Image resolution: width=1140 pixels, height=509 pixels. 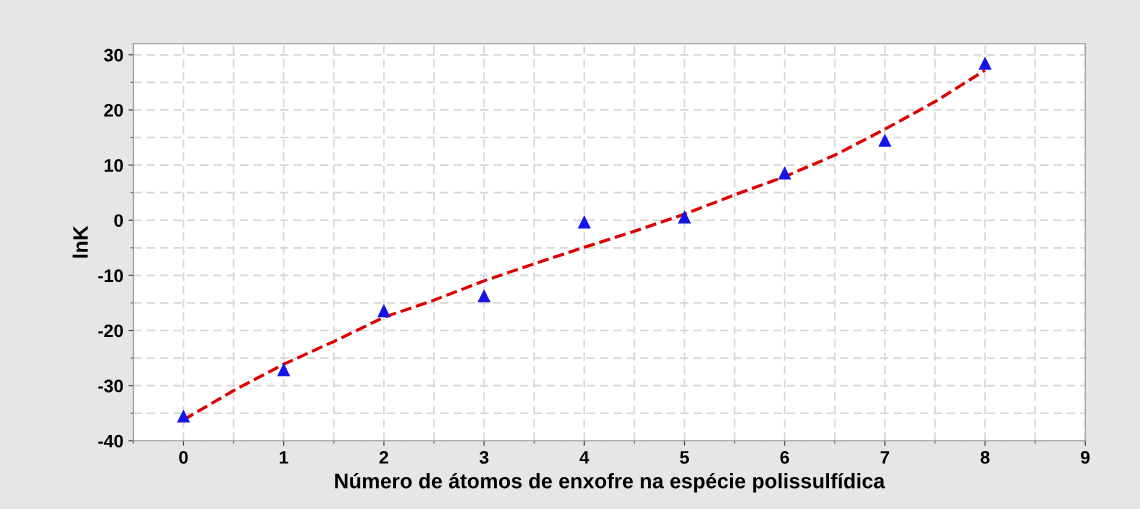 I want to click on y-tick-label: 30, so click(x=113, y=55).